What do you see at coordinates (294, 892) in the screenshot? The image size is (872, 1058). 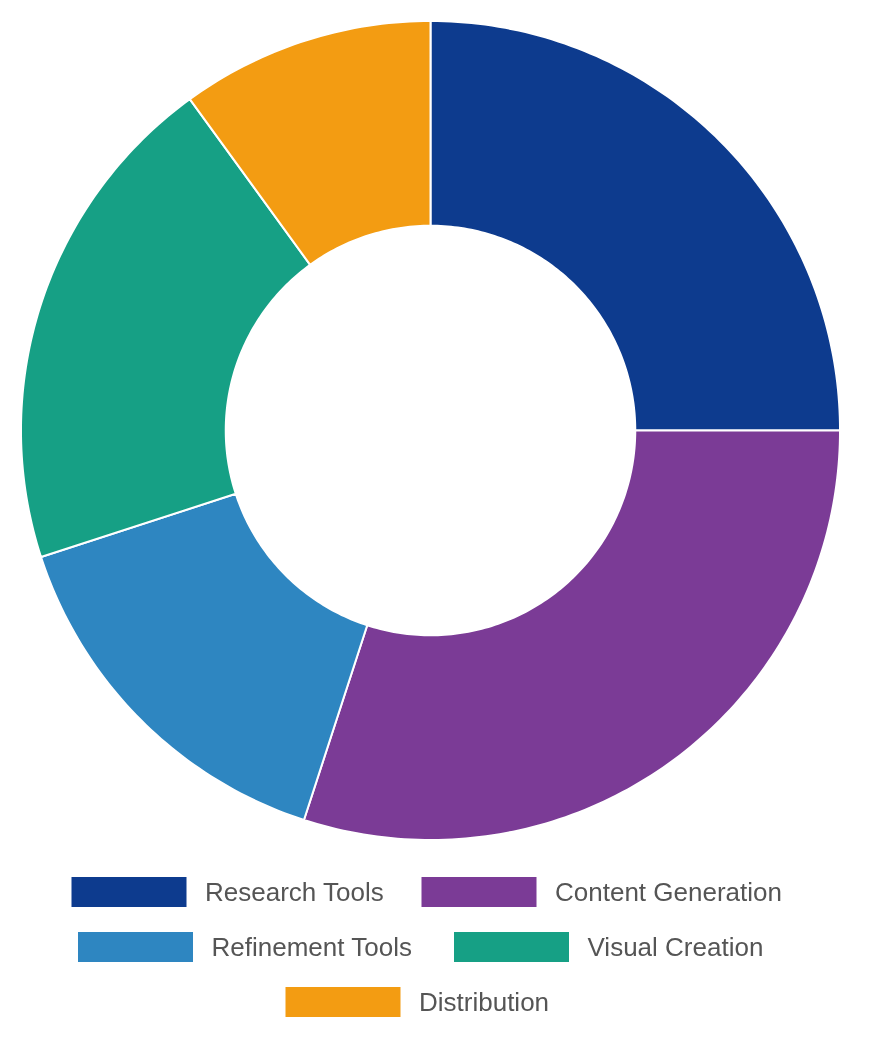 I see `legend-label: Research Tools` at bounding box center [294, 892].